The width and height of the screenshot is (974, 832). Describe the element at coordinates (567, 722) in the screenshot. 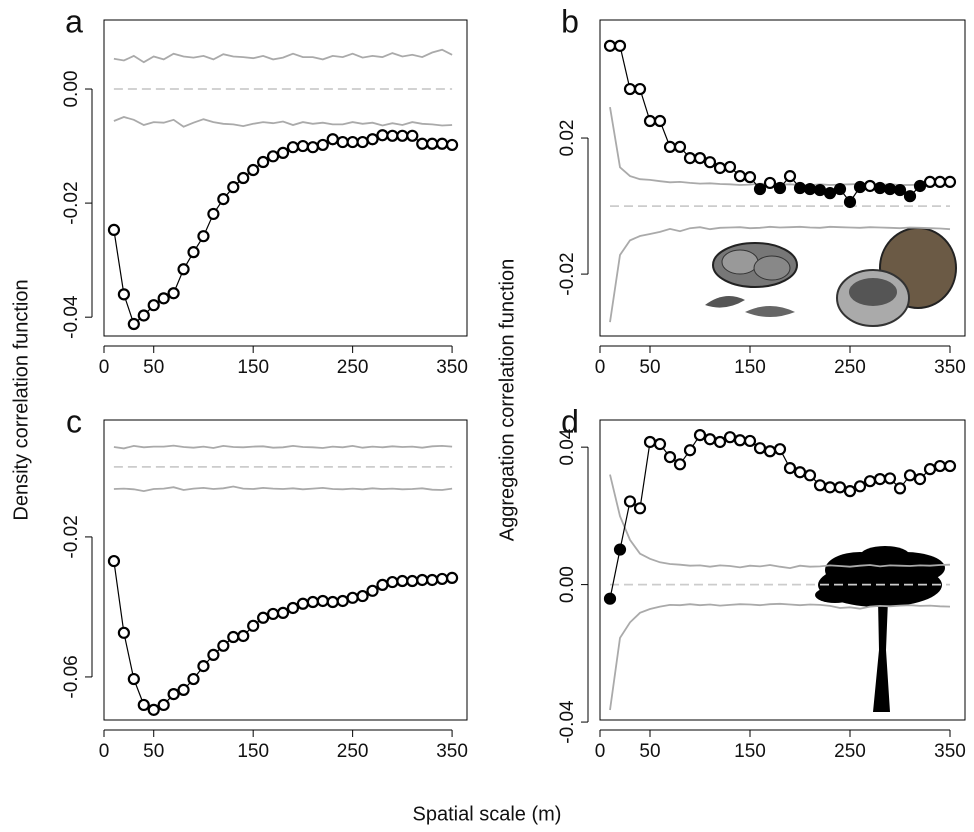

I see `y-tick-label: -0.04` at that location.